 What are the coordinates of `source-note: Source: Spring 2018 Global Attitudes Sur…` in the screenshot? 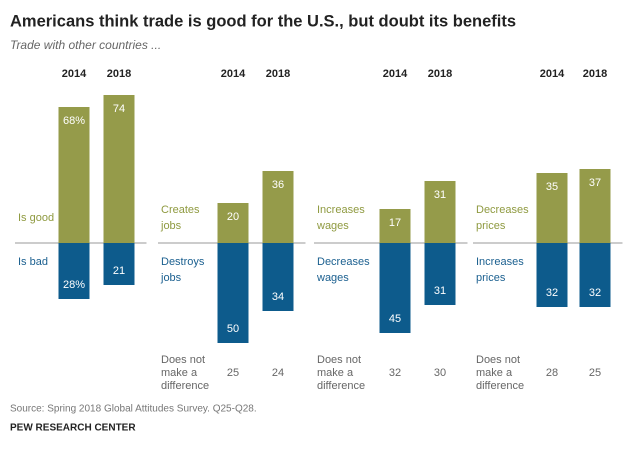 It's located at (133, 409).